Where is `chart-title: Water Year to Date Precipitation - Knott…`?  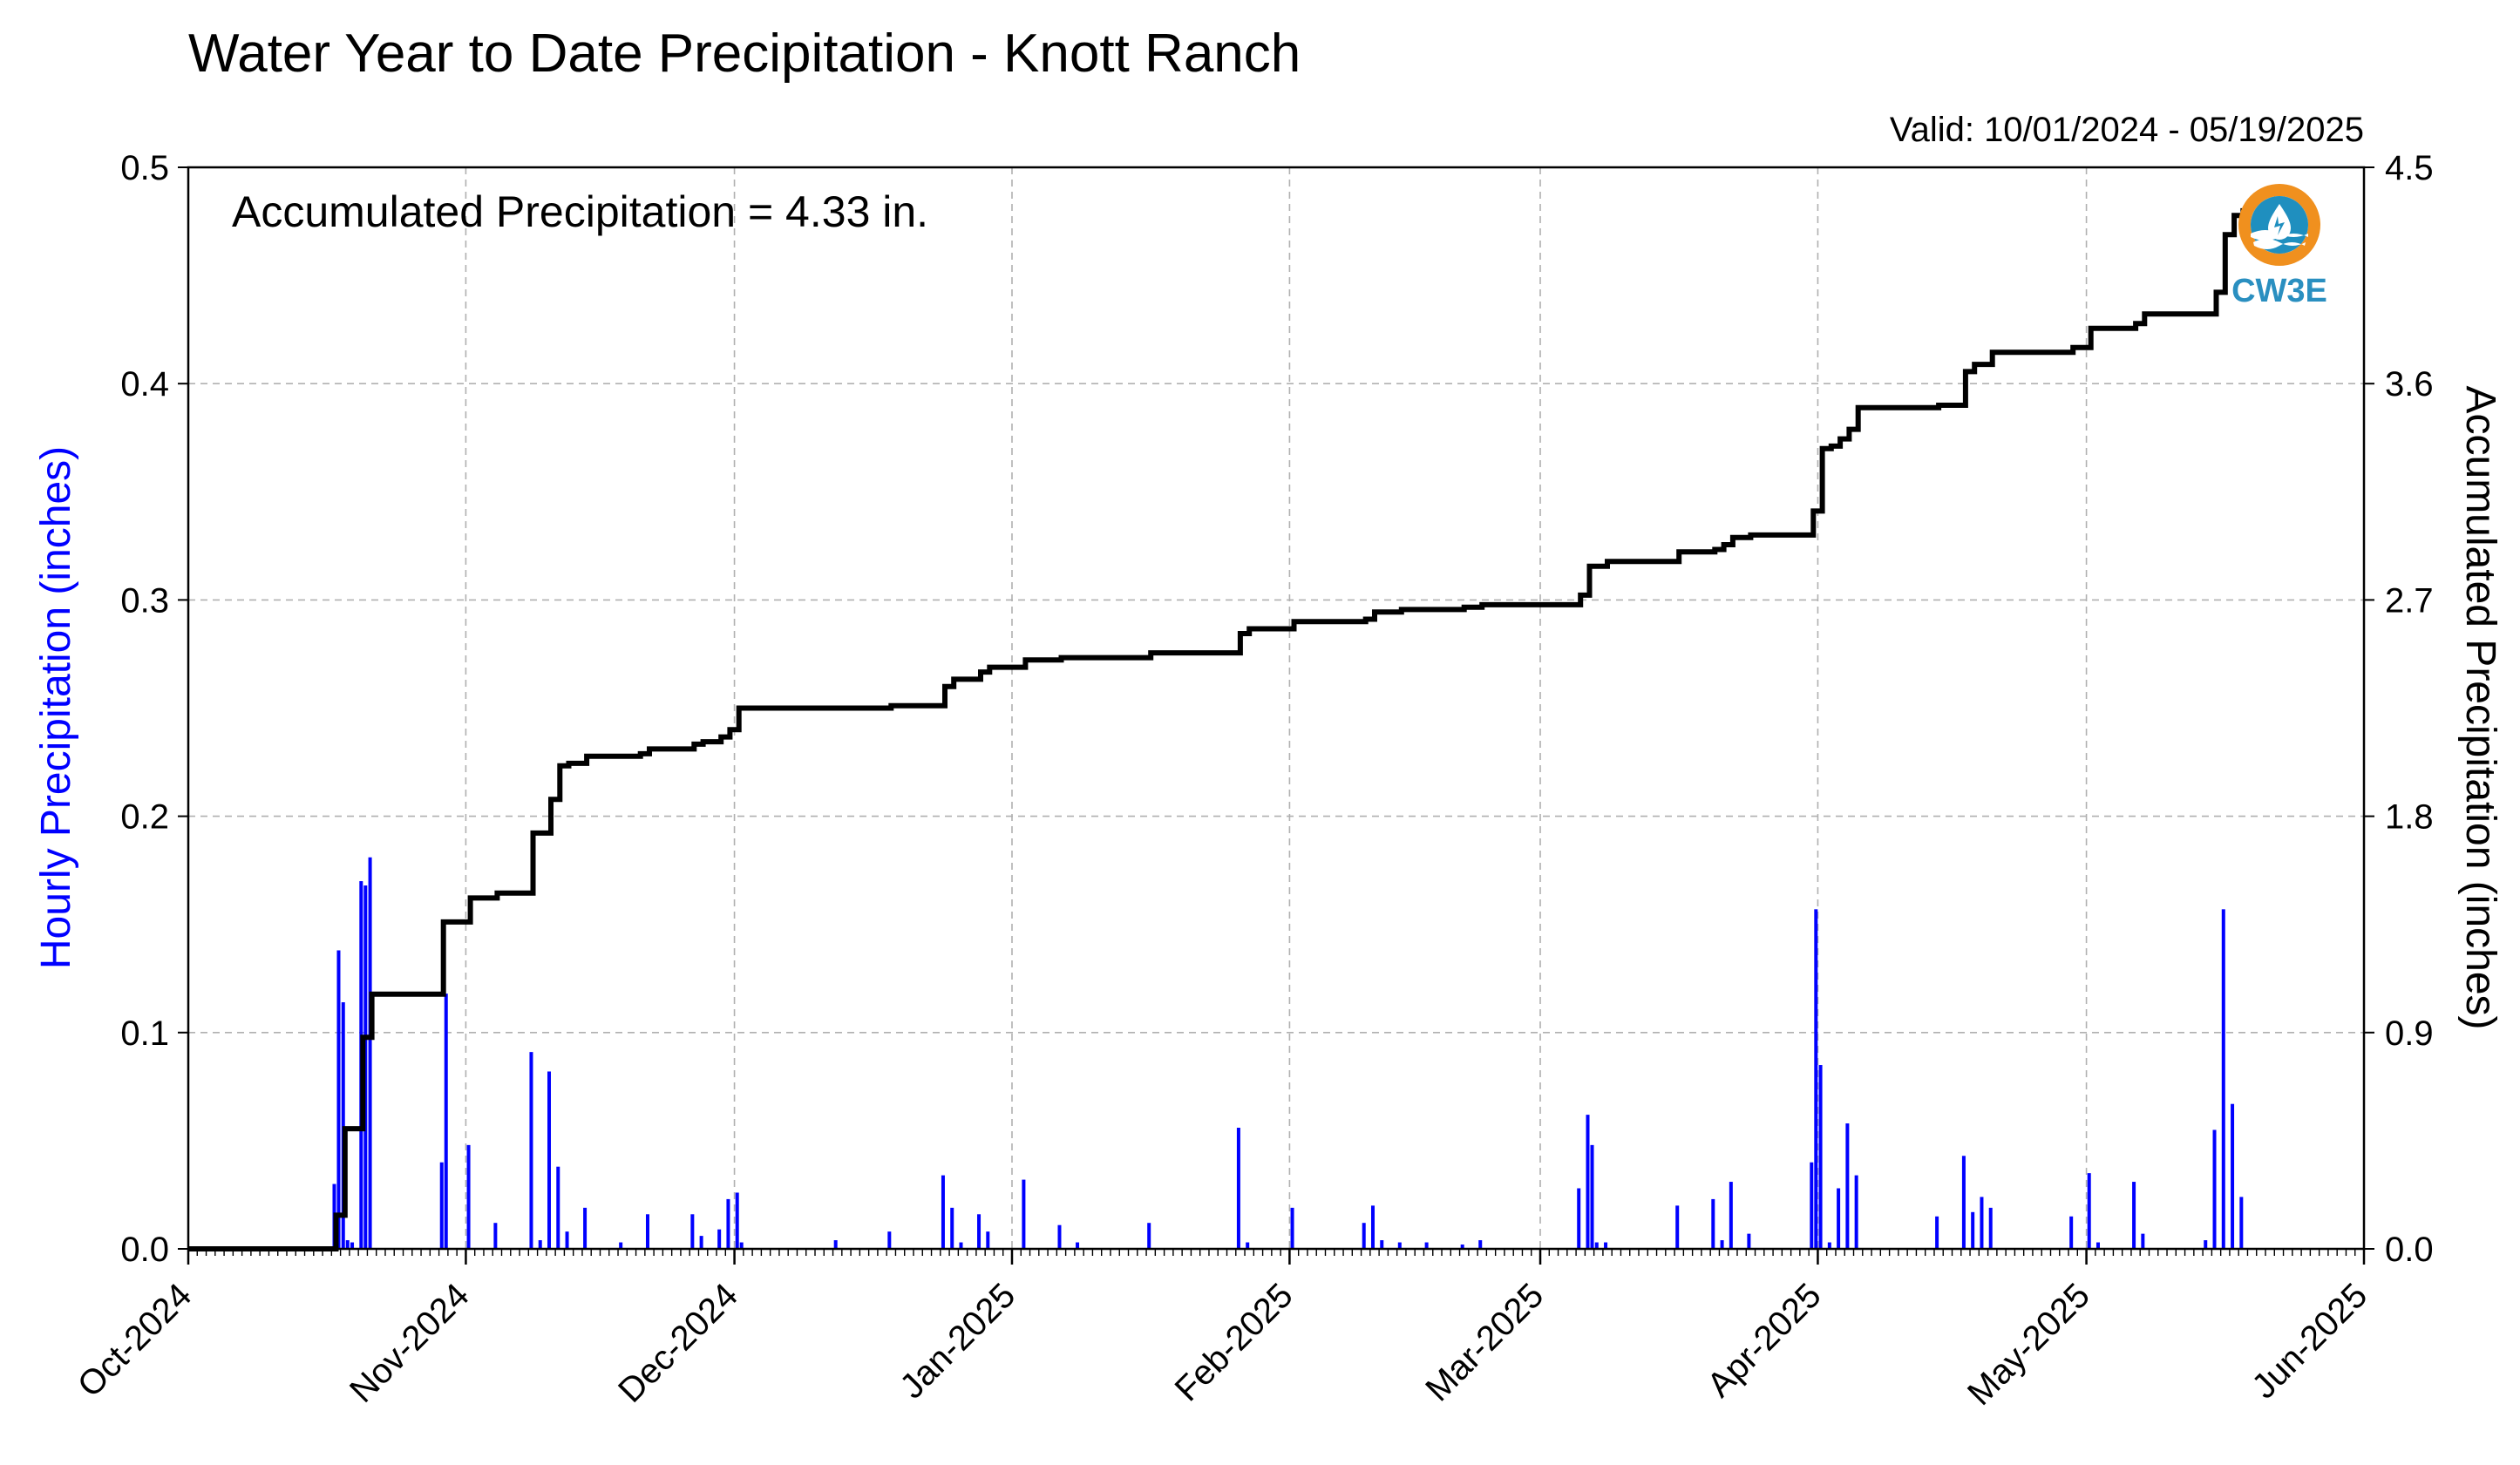
chart-title: Water Year to Date Precipitation - Knott… is located at coordinates (744, 54).